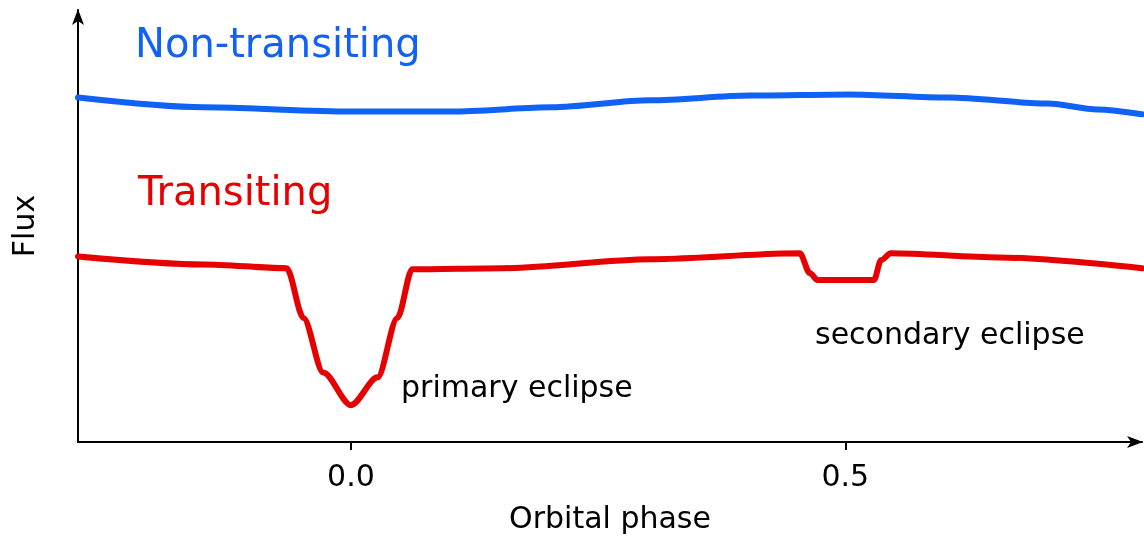 The width and height of the screenshot is (1144, 537). What do you see at coordinates (23, 226) in the screenshot?
I see `y-axis-title: Flux` at bounding box center [23, 226].